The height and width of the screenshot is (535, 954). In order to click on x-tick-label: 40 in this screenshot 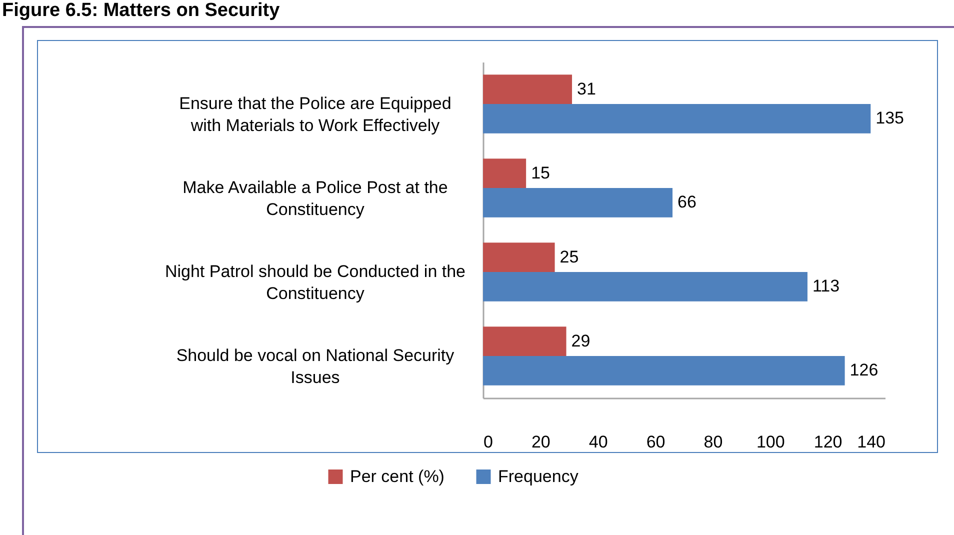, I will do `click(598, 442)`.